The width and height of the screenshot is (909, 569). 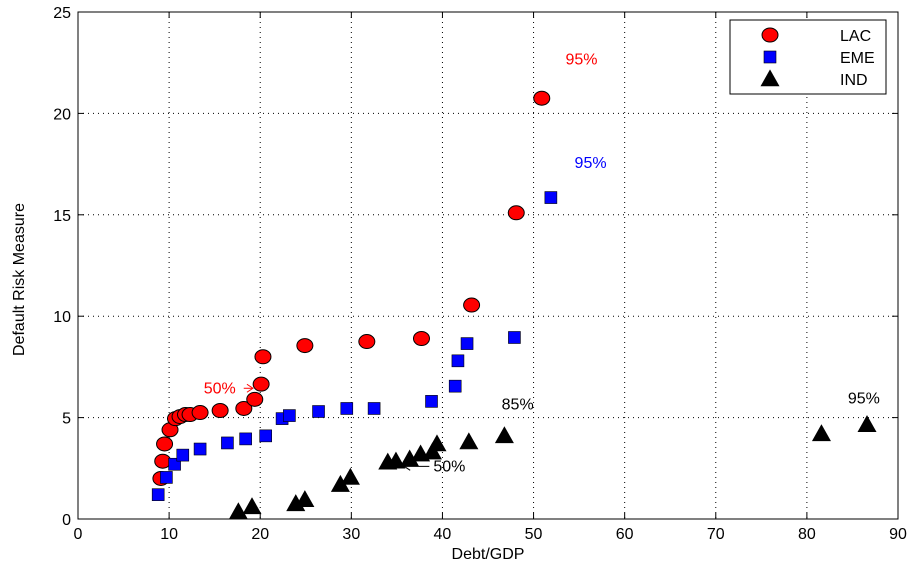 What do you see at coordinates (62, 114) in the screenshot?
I see `y-tick-label: 20` at bounding box center [62, 114].